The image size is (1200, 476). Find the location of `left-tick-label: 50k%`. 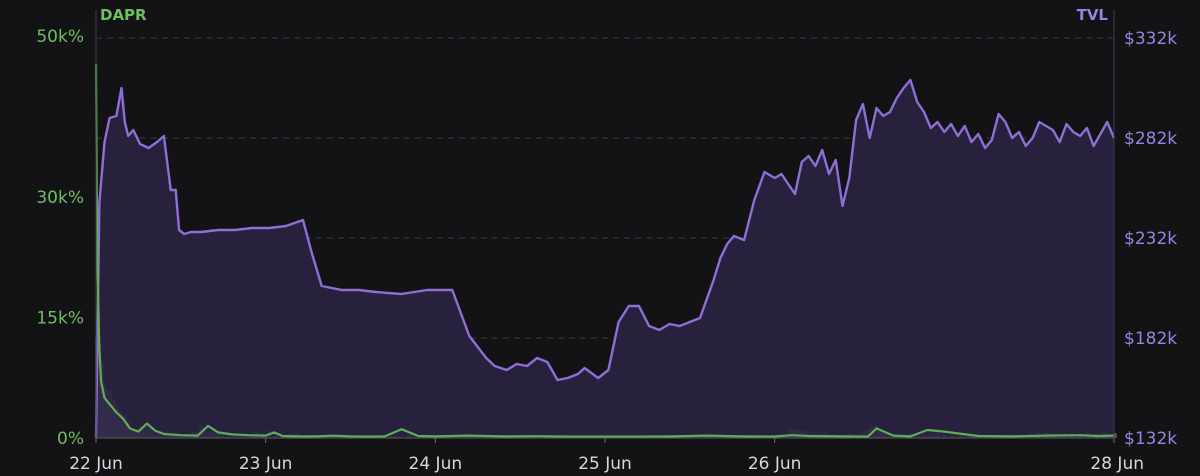

left-tick-label: 50k% is located at coordinates (60, 37).